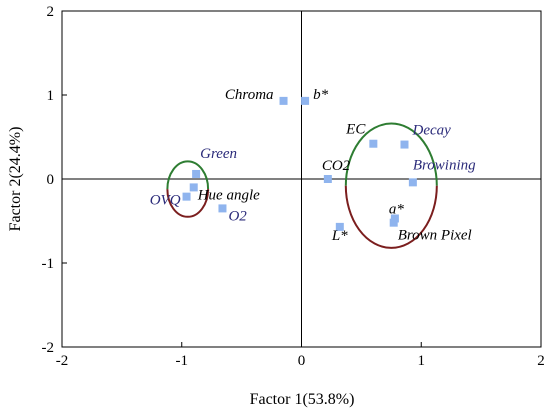 This screenshot has width=550, height=413. Describe the element at coordinates (355, 130) in the screenshot. I see `point-label: EC` at that location.